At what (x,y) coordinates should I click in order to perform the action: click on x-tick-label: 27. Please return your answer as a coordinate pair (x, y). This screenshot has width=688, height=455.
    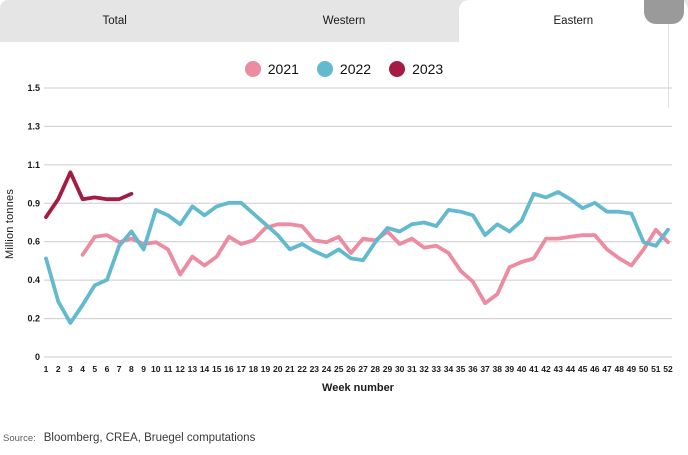
    Looking at the image, I should click on (363, 369).